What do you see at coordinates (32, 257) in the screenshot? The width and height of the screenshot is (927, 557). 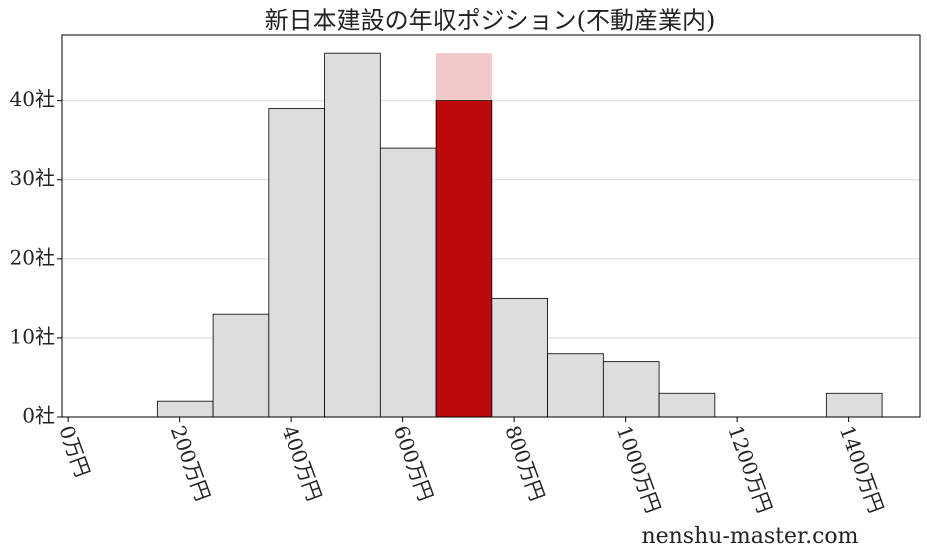 I see `y-tick-label: 20社` at bounding box center [32, 257].